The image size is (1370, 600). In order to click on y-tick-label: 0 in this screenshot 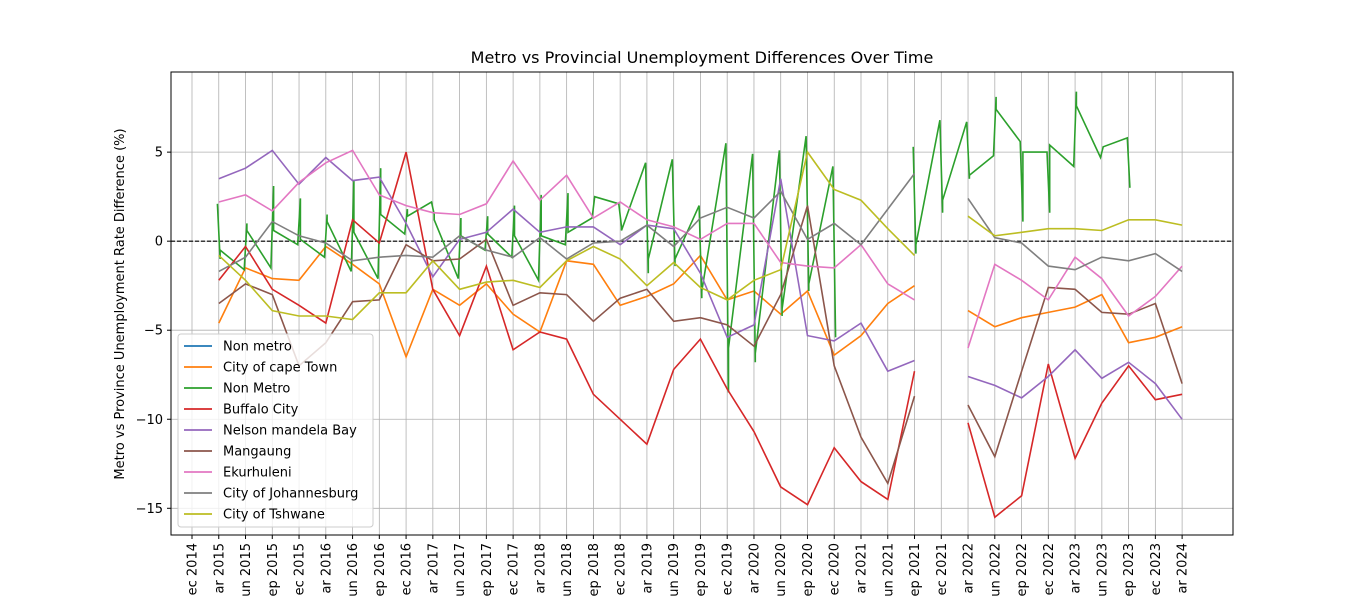, I will do `click(159, 242)`.